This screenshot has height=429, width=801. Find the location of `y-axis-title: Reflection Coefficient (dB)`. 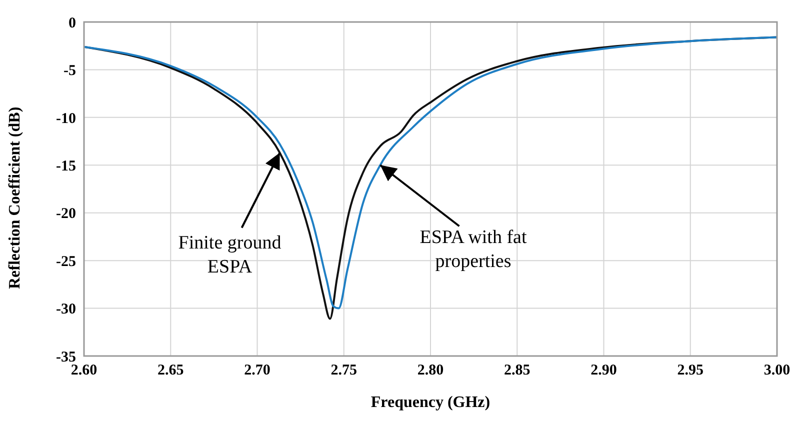

y-axis-title: Reflection Coefficient (dB) is located at coordinates (15, 197).